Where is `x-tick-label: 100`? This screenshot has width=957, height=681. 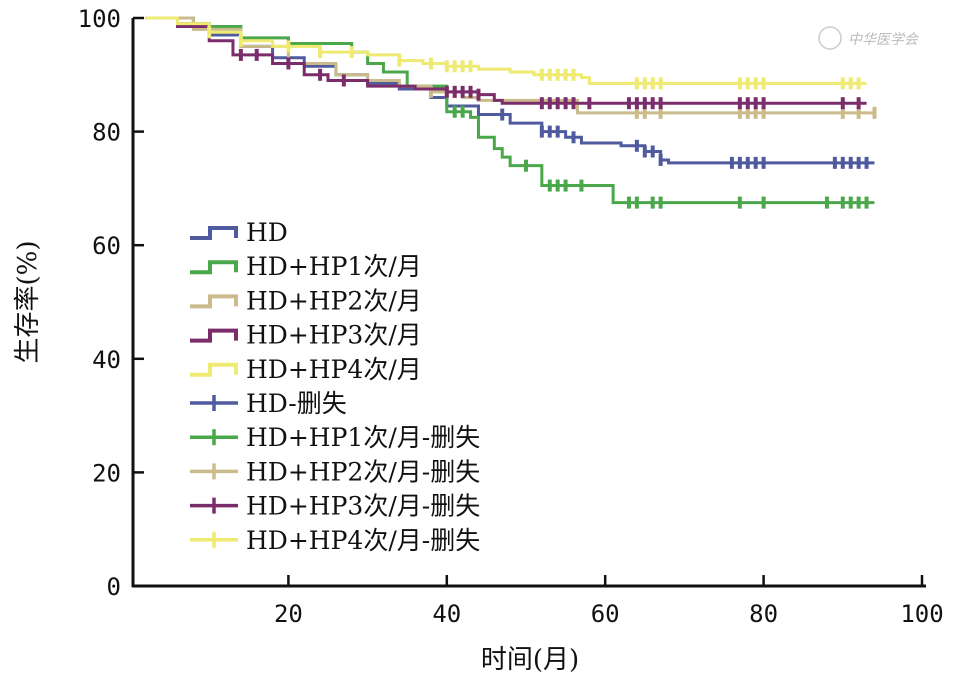
x-tick-label: 100 is located at coordinates (921, 614).